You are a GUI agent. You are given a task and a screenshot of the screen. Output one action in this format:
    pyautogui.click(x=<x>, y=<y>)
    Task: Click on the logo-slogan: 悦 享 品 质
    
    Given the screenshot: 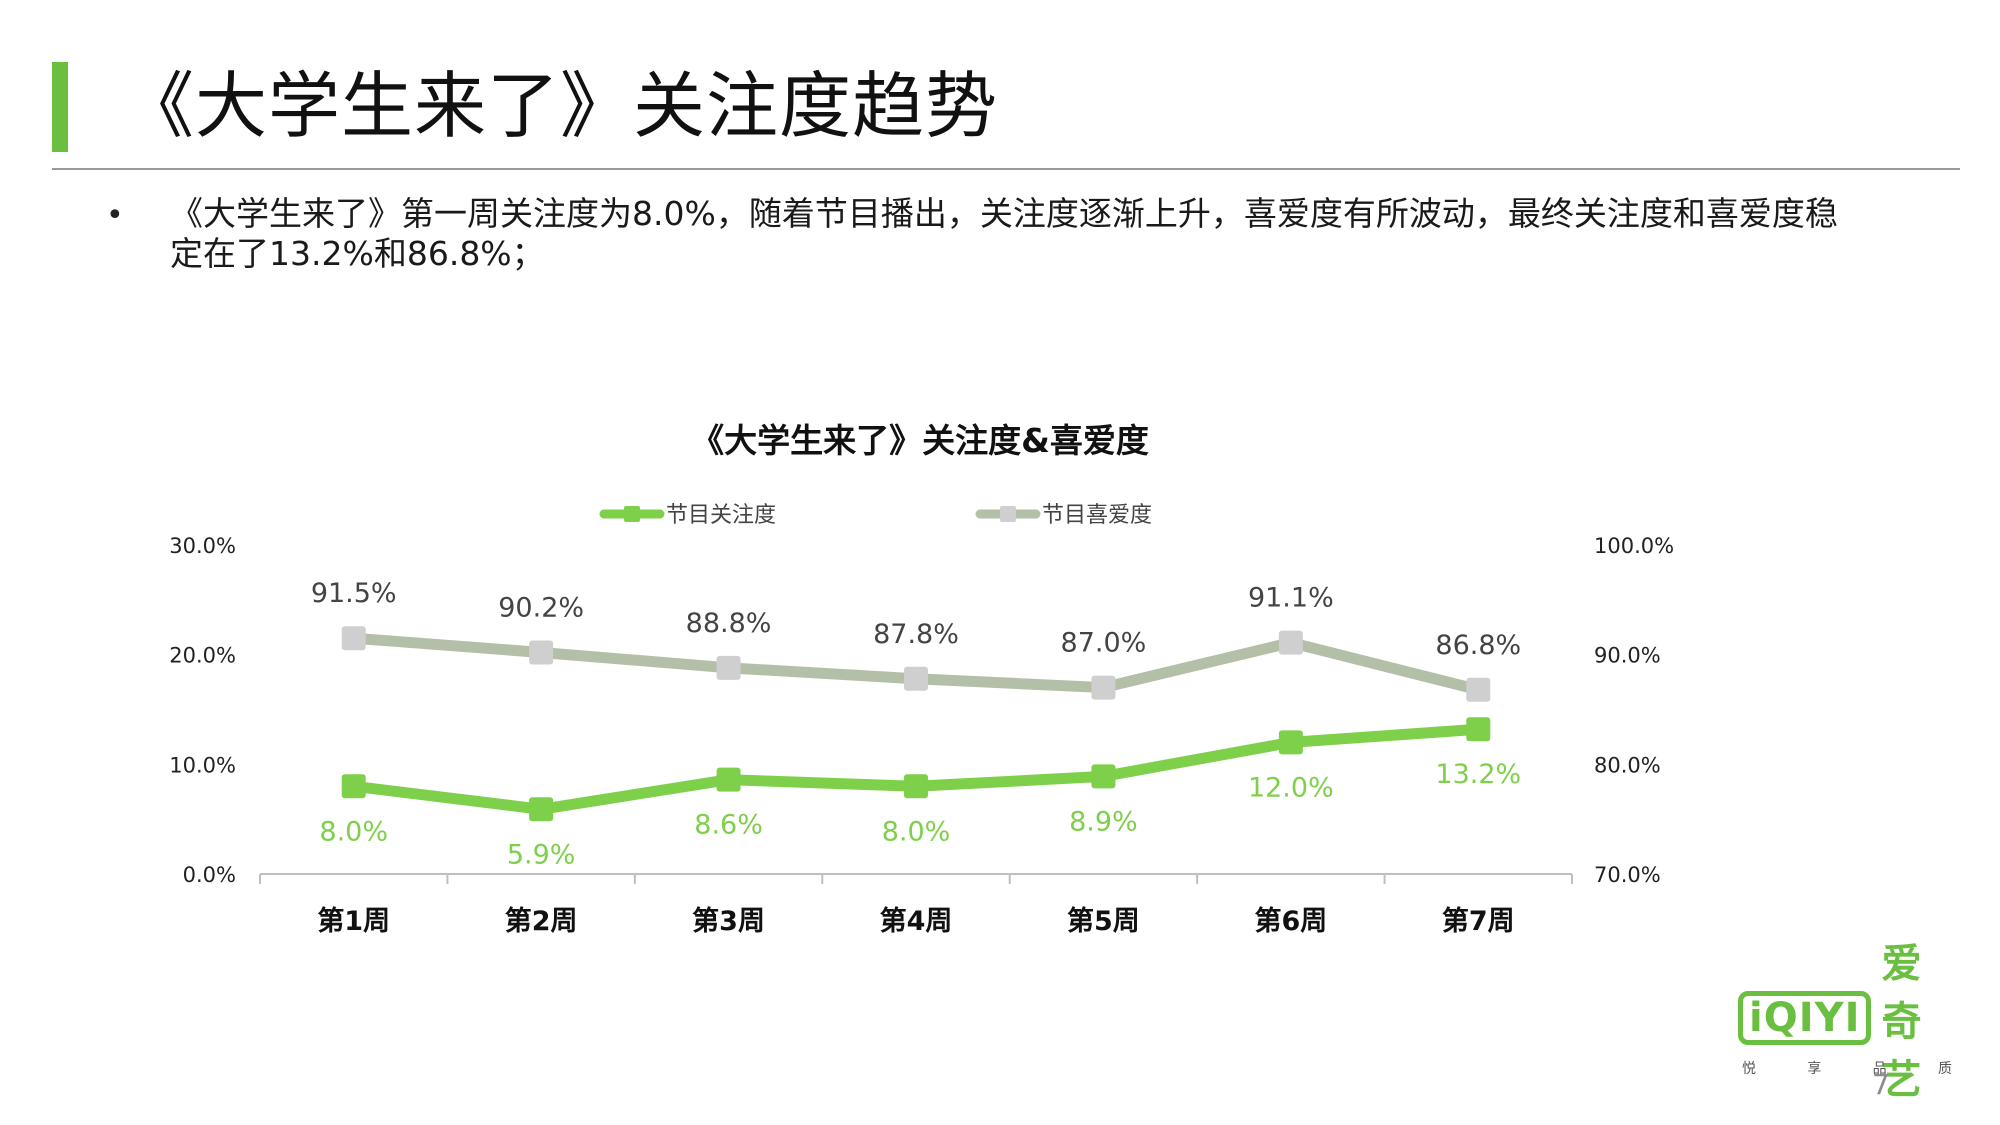 What is the action you would take?
    pyautogui.click(x=1847, y=1068)
    